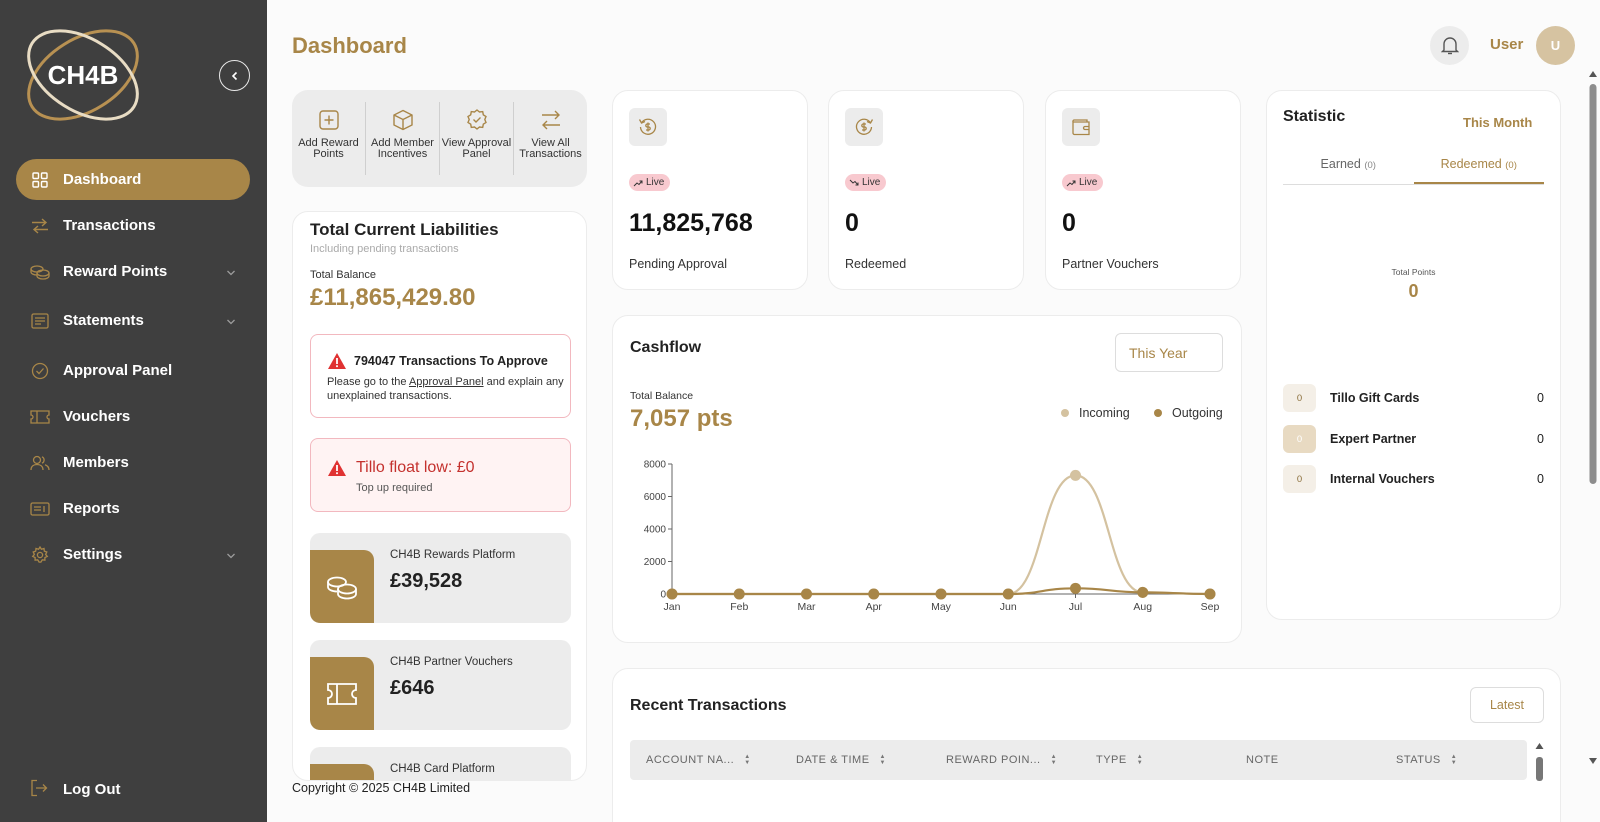 The width and height of the screenshot is (1600, 822). I want to click on sidebar-item-members: Members, so click(133, 462).